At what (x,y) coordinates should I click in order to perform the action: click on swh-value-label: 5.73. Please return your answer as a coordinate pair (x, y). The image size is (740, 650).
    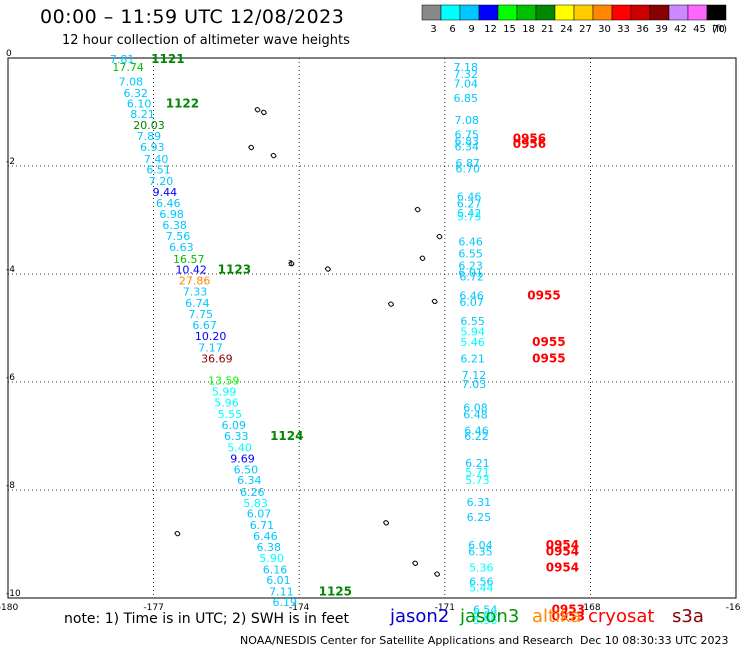
    Looking at the image, I should click on (469, 217).